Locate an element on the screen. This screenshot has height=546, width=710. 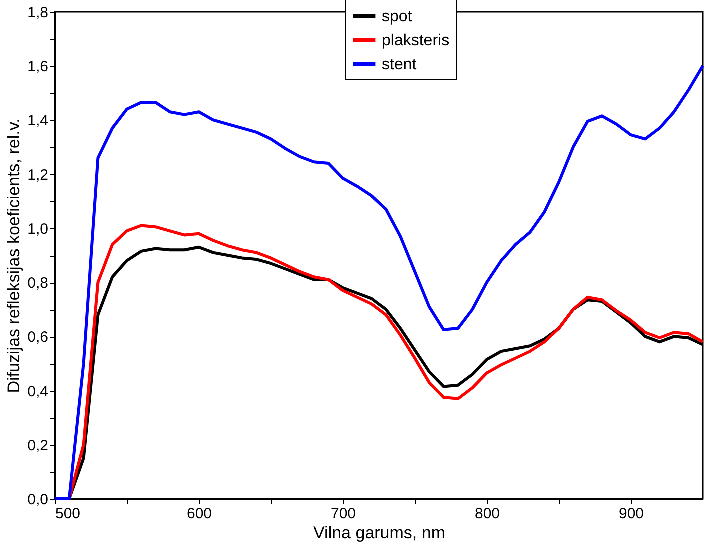
y-tick-label: 0,0 is located at coordinates (38, 500).